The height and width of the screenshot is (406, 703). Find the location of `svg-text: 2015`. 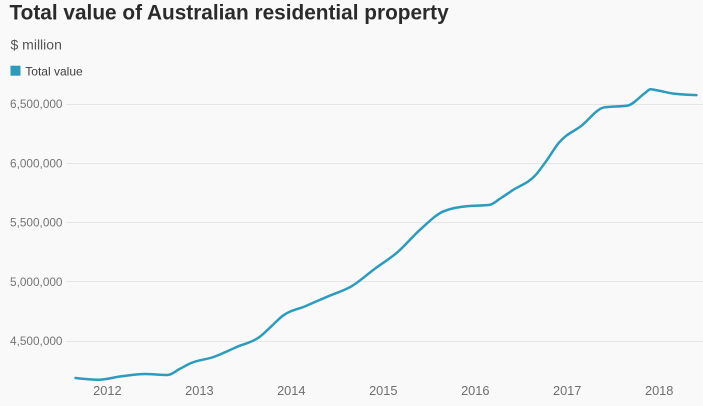

svg-text: 2015 is located at coordinates (383, 390).